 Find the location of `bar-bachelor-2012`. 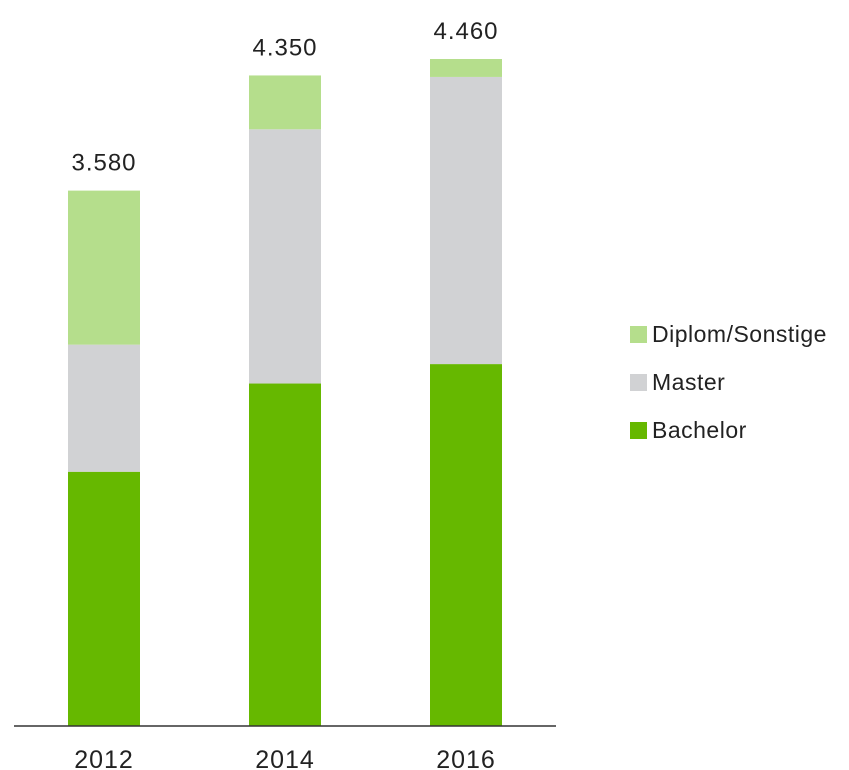

bar-bachelor-2012 is located at coordinates (104, 598).